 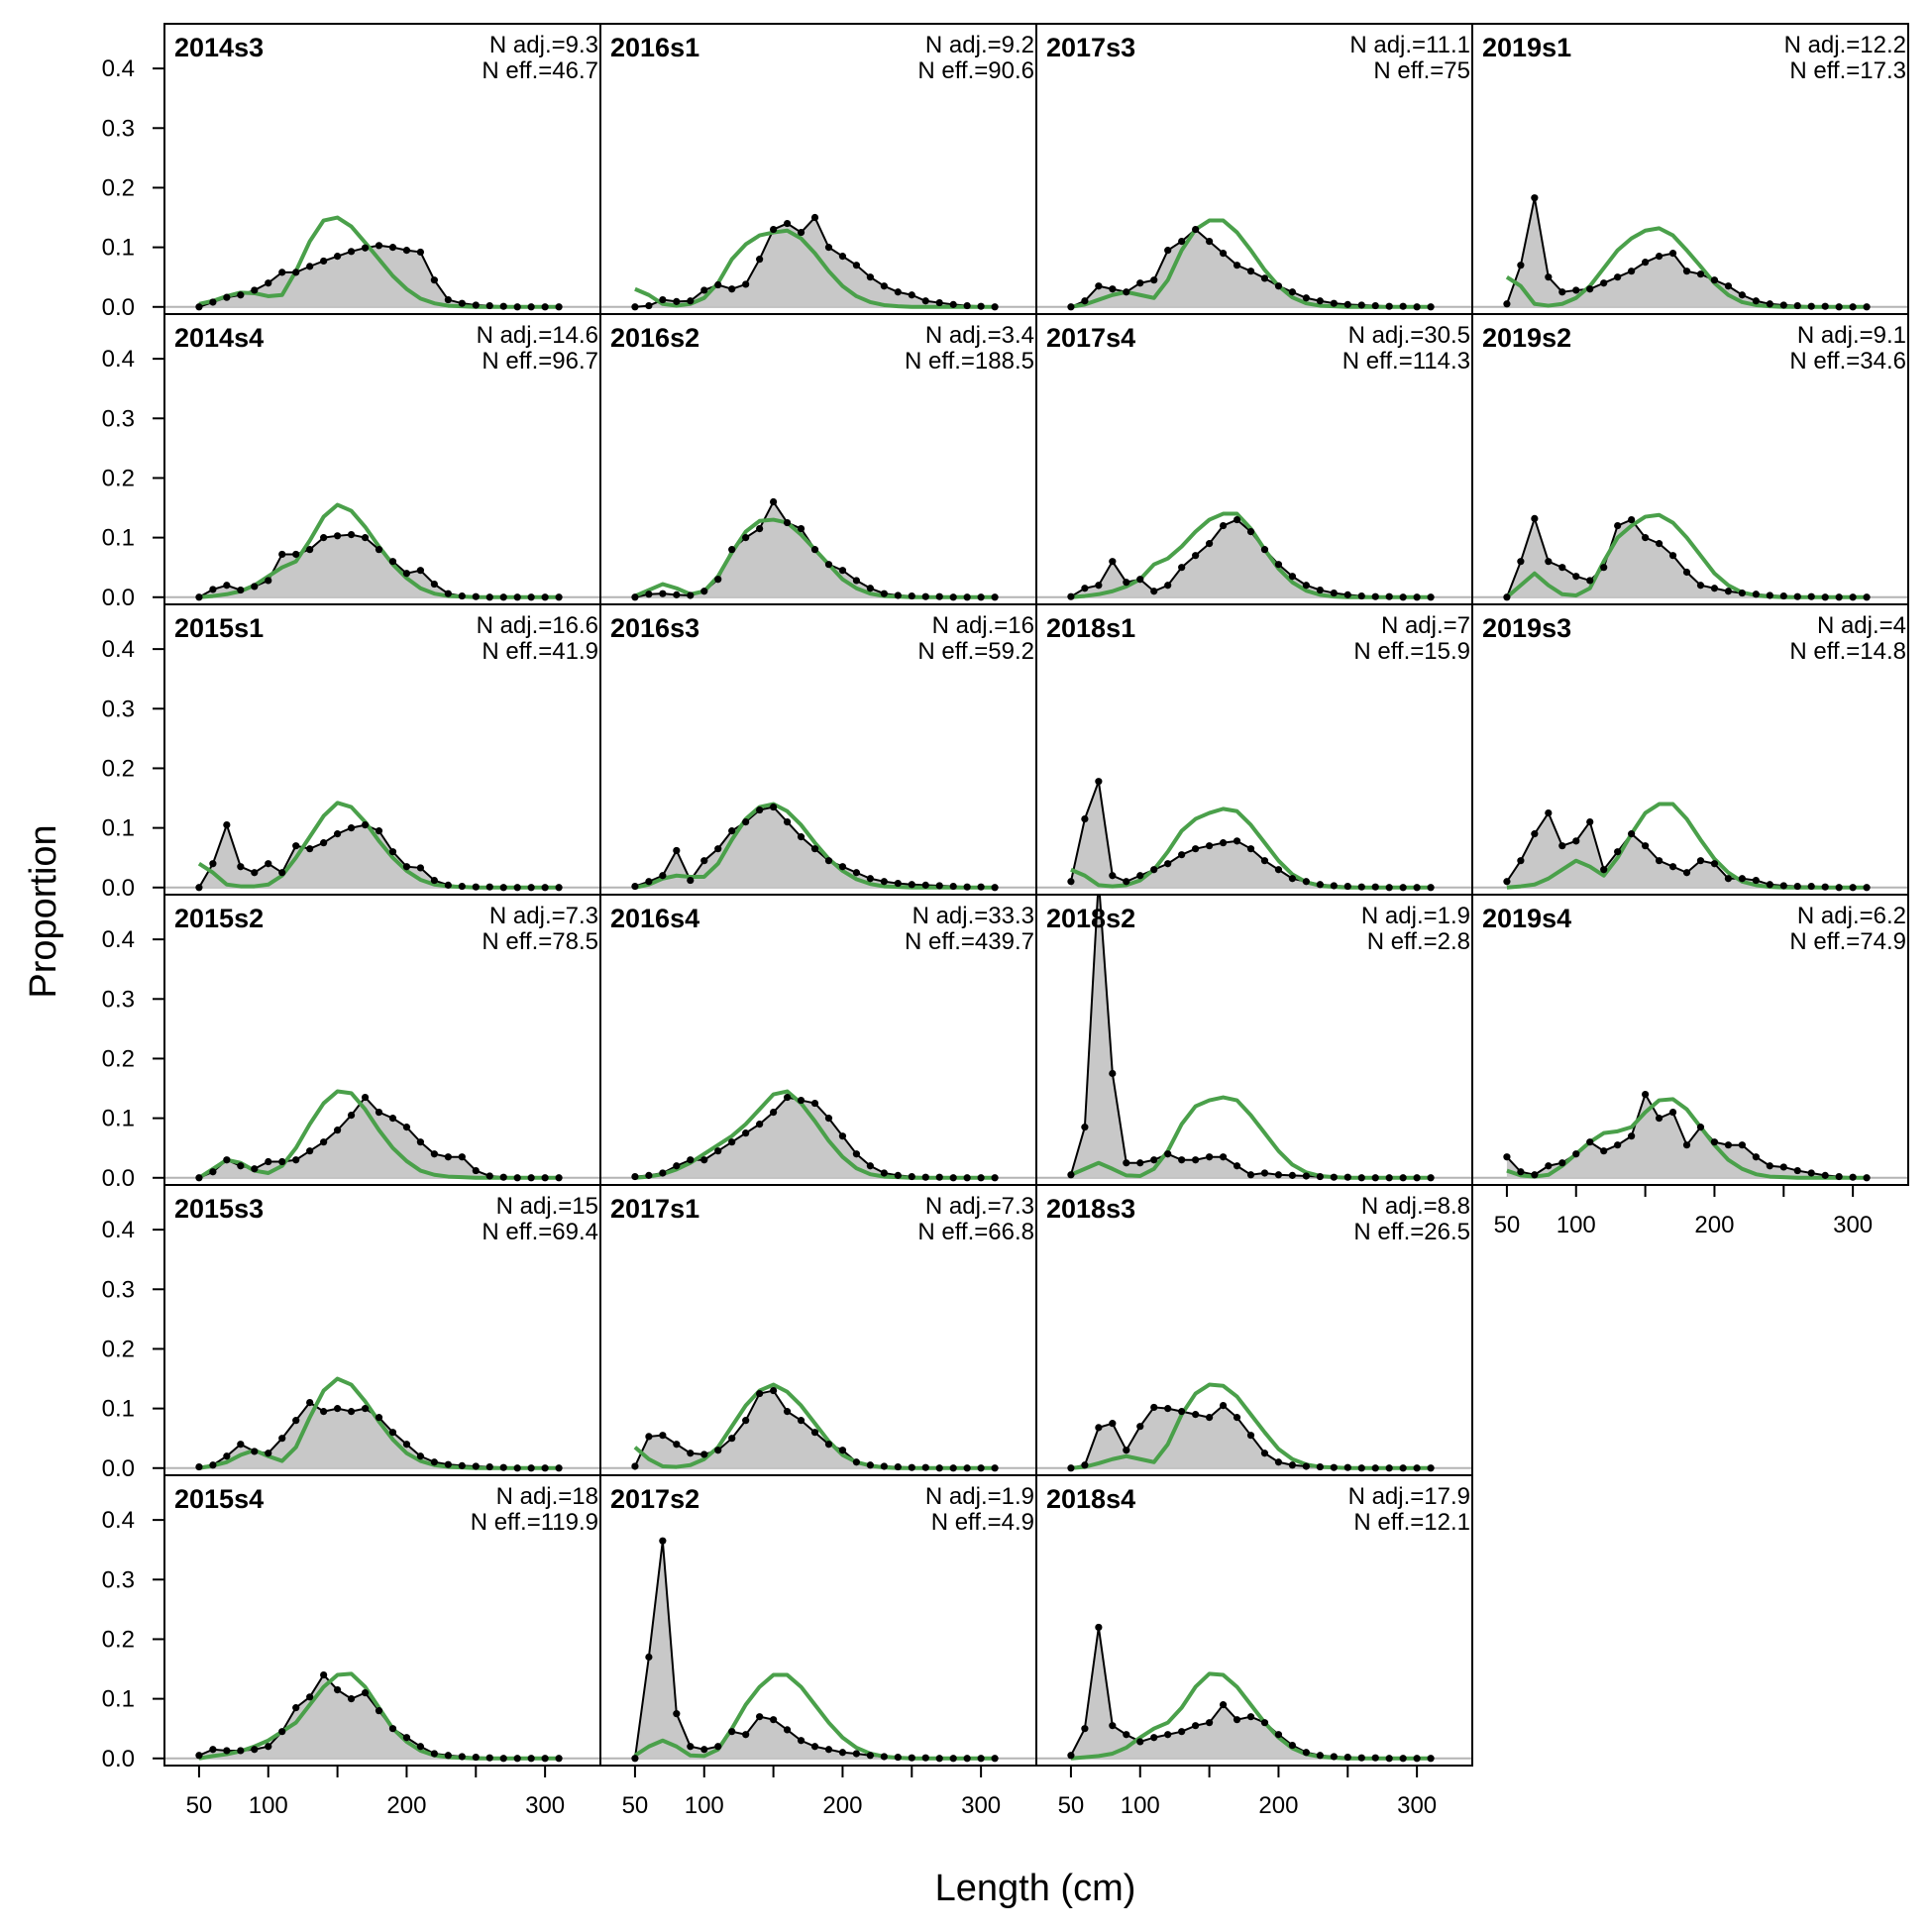 I want to click on panel-title: 2018s4, so click(x=1090, y=1499).